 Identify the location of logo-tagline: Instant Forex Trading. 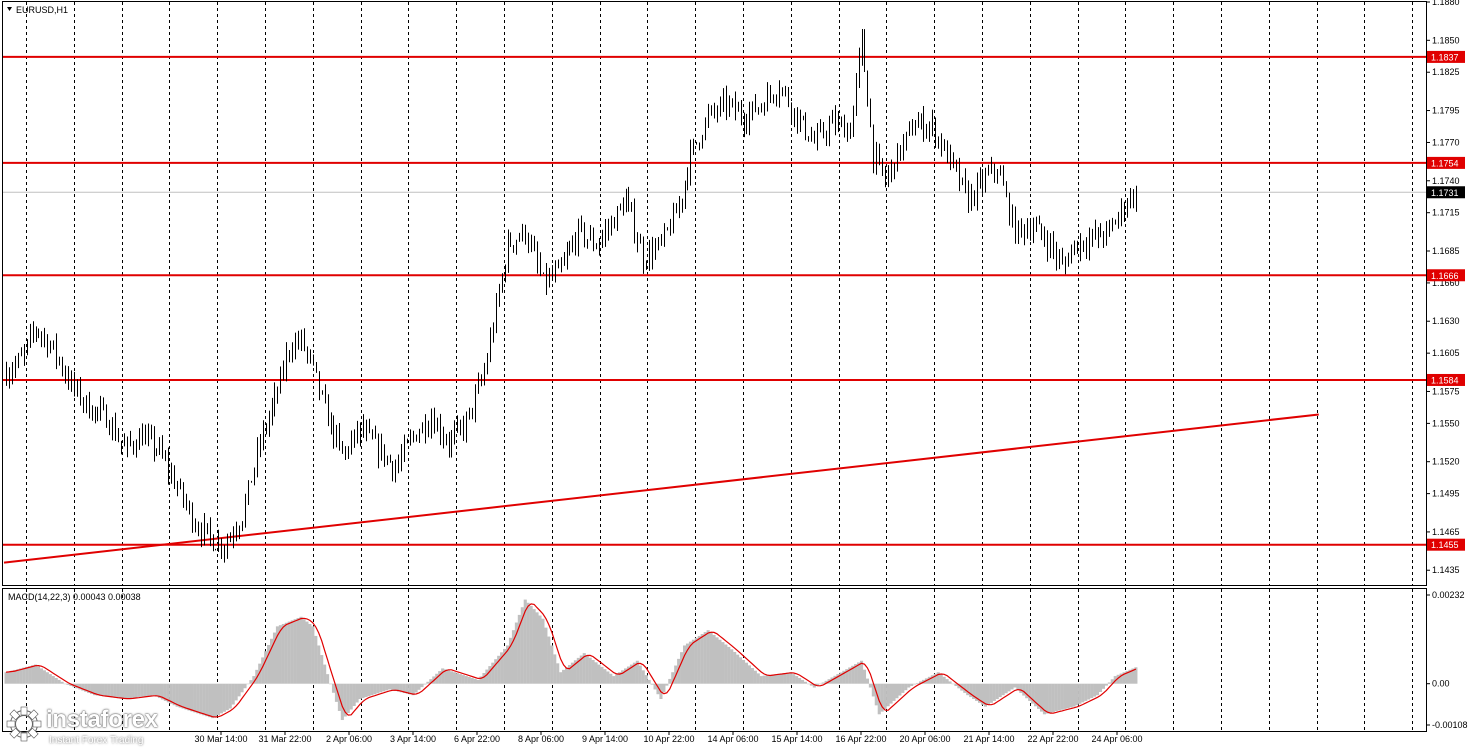
(96, 740).